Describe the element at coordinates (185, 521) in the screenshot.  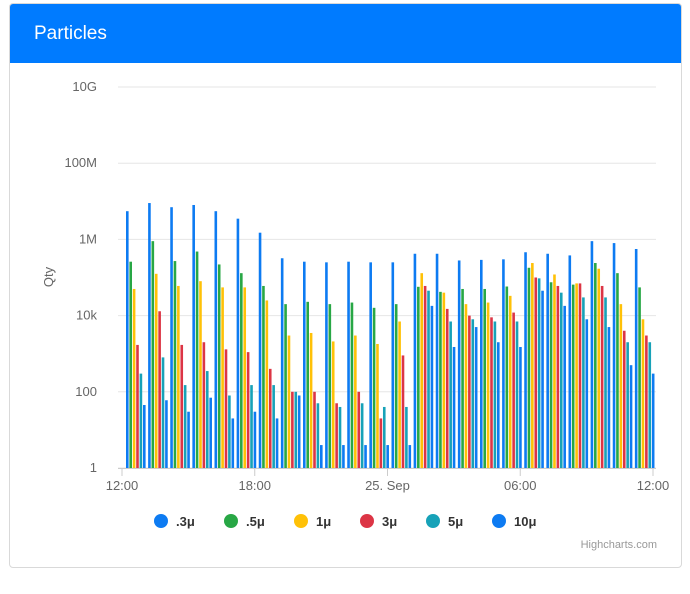
I see `legend-item-label: .3μ` at that location.